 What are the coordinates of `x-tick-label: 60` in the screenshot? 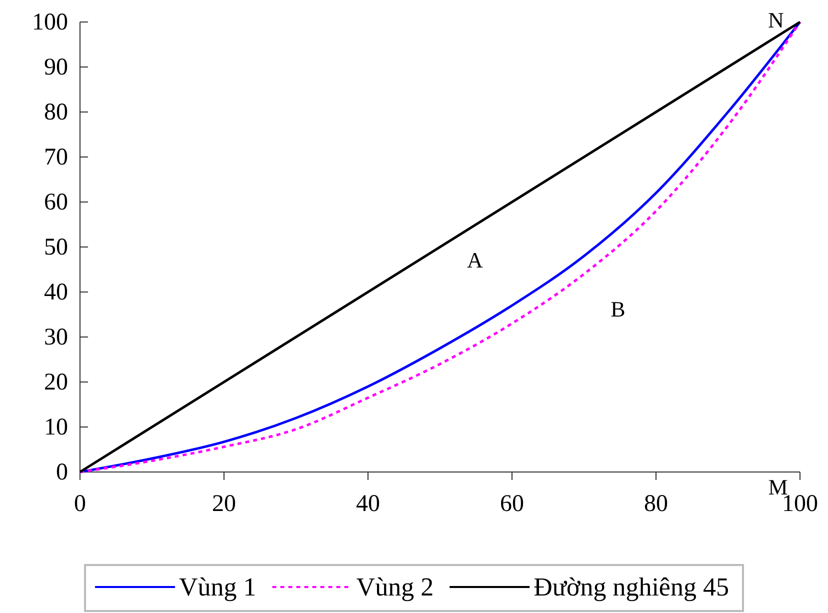 It's located at (512, 504).